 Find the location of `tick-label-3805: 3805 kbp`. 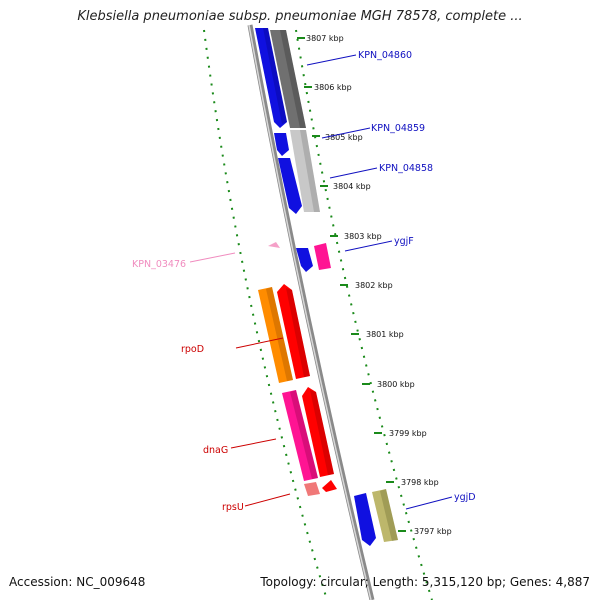

tick-label-3805: 3805 kbp is located at coordinates (344, 137).